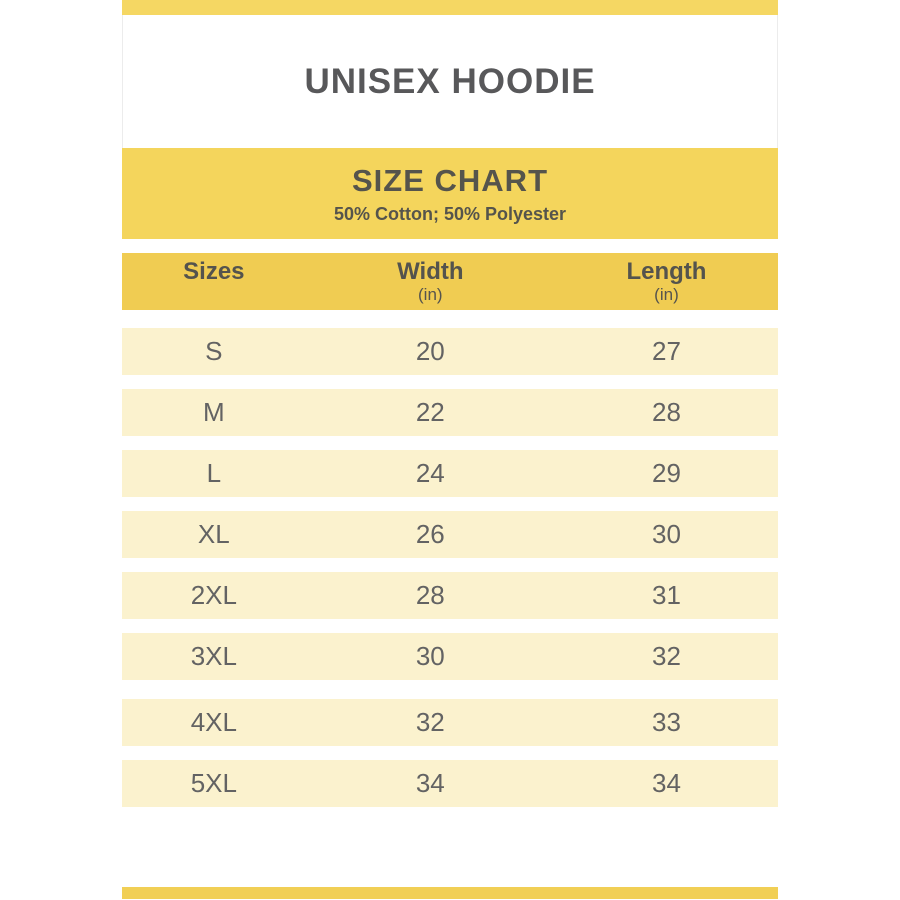 This screenshot has width=900, height=900. What do you see at coordinates (666, 473) in the screenshot?
I see `length-cell: 29` at bounding box center [666, 473].